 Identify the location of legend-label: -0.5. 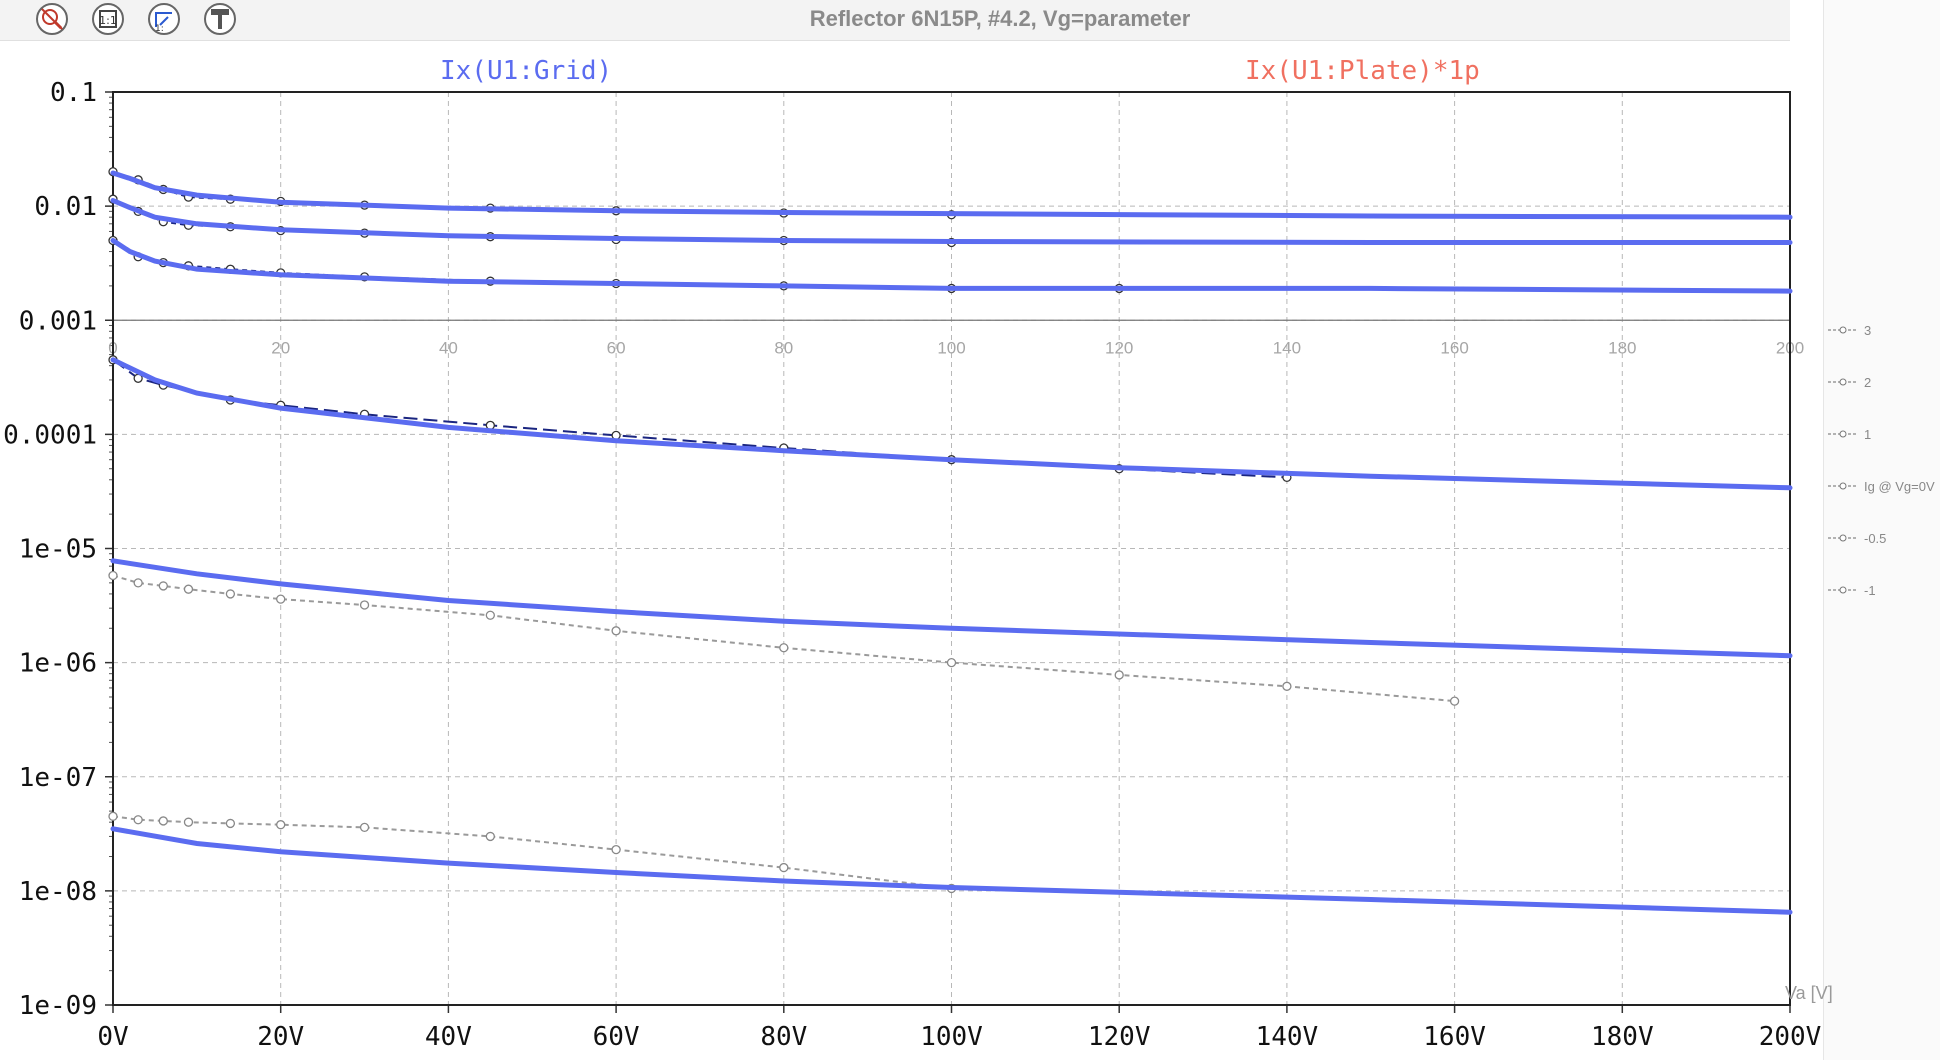
(1875, 538).